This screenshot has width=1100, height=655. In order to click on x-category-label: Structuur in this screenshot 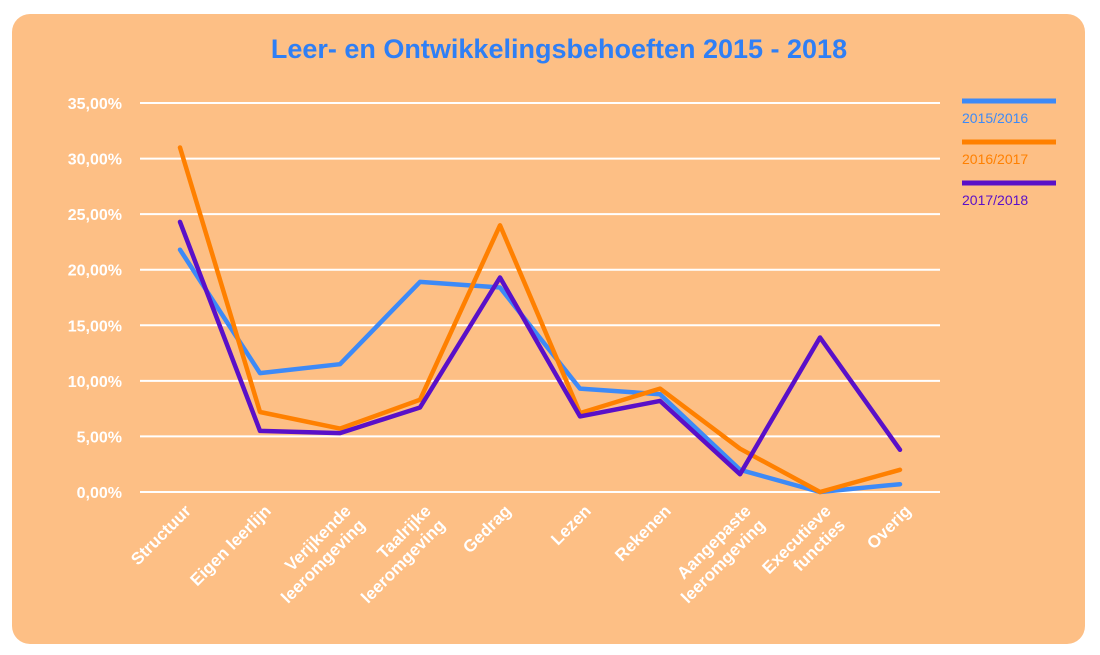, I will do `click(161, 535)`.